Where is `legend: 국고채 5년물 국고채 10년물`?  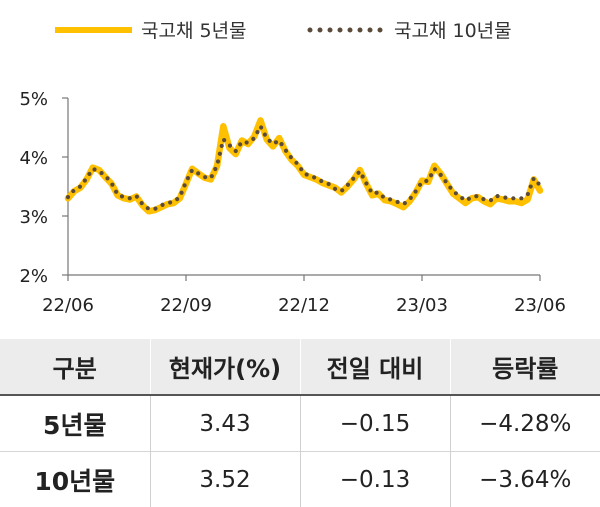
legend: 국고채 5년물 국고채 10년물 is located at coordinates (283, 31).